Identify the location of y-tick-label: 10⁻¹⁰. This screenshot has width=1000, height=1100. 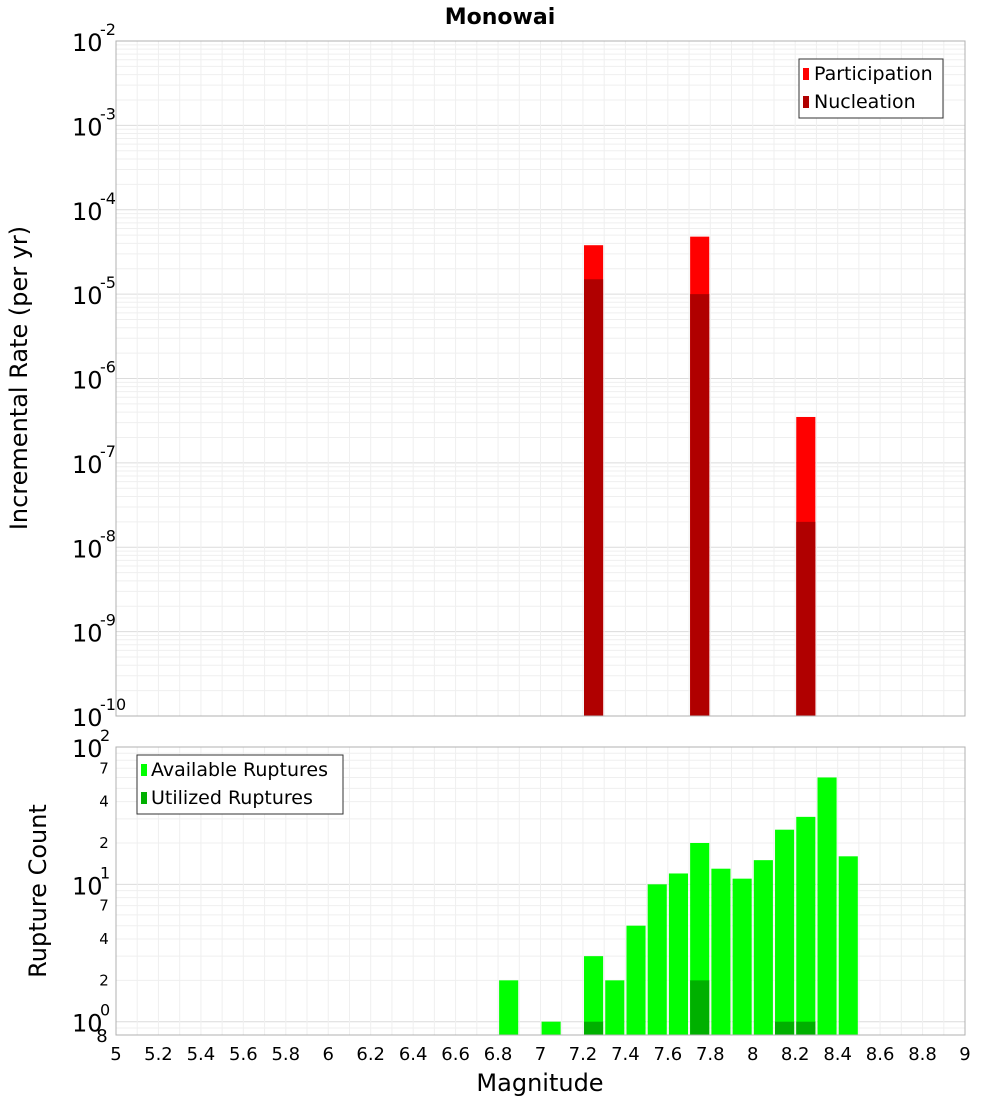
(99, 713).